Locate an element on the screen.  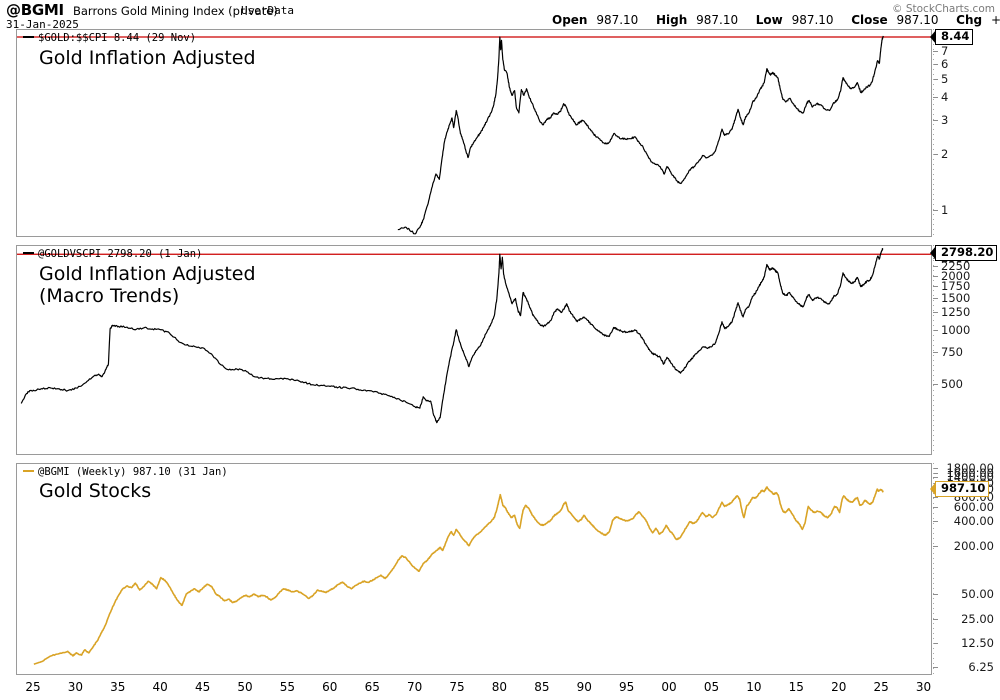
legend-panel-3: @BGMI (Weekly) 987.10 (31 Jan) is located at coordinates (125, 472).